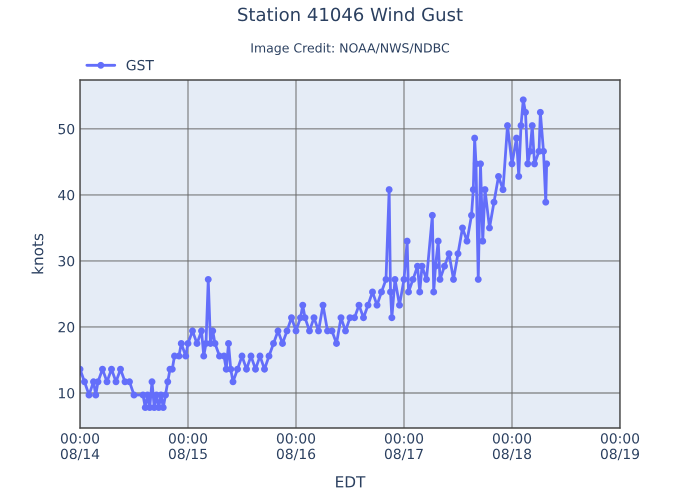  What do you see at coordinates (620, 446) in the screenshot?
I see `x-tick-label: 00:00 08/19` at bounding box center [620, 446].